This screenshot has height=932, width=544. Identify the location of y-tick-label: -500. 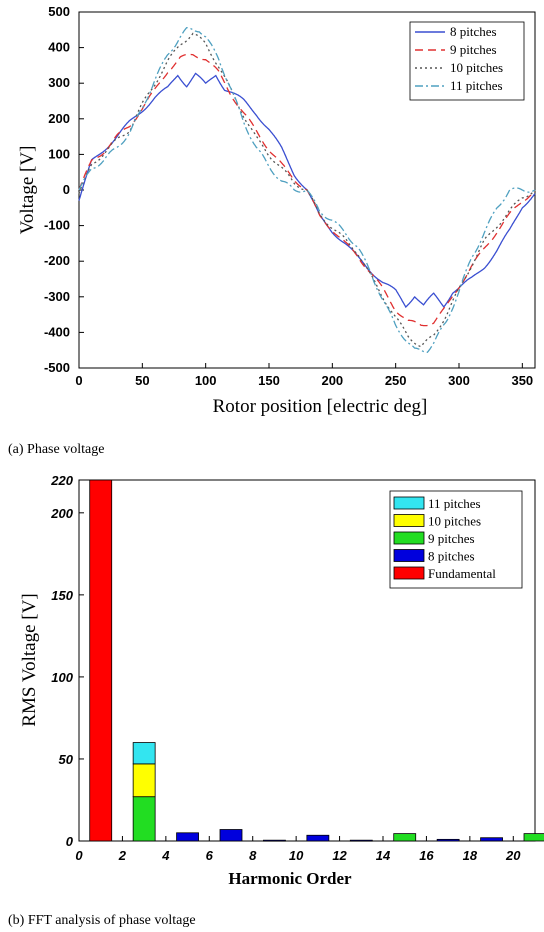
(57, 367).